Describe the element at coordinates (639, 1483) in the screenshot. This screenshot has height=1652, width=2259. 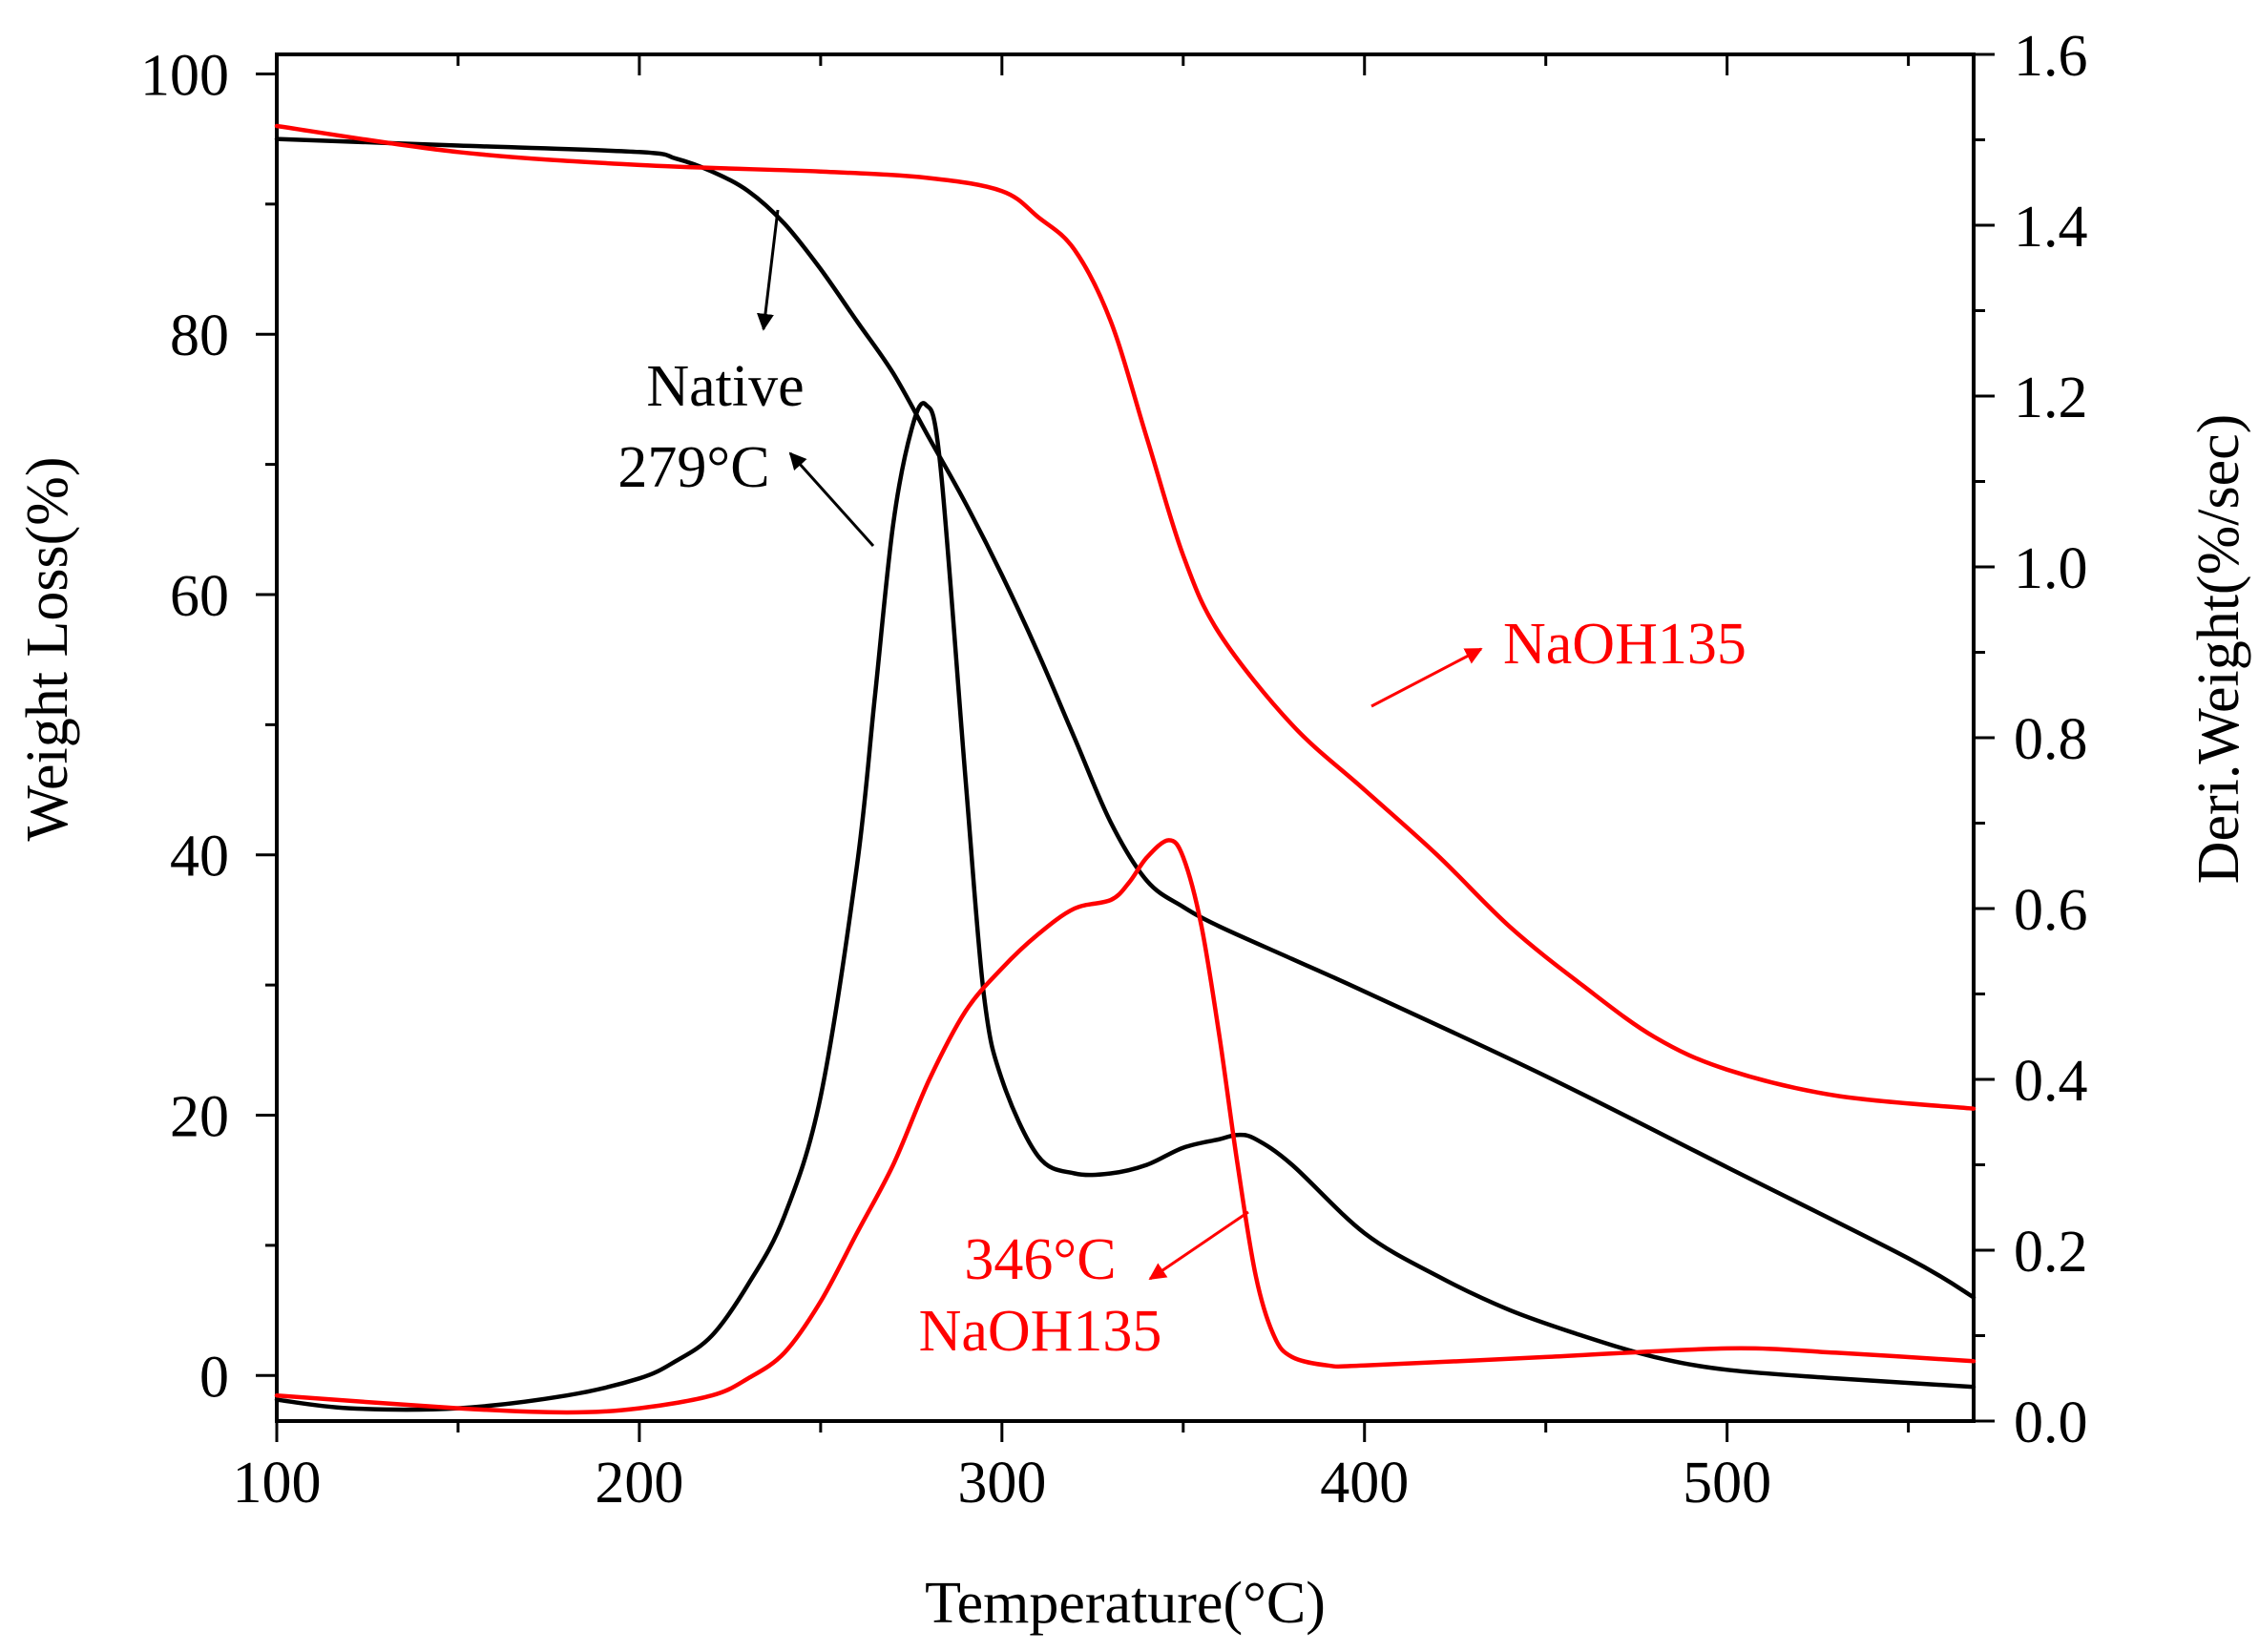
I see `x-tick-label: 200` at that location.